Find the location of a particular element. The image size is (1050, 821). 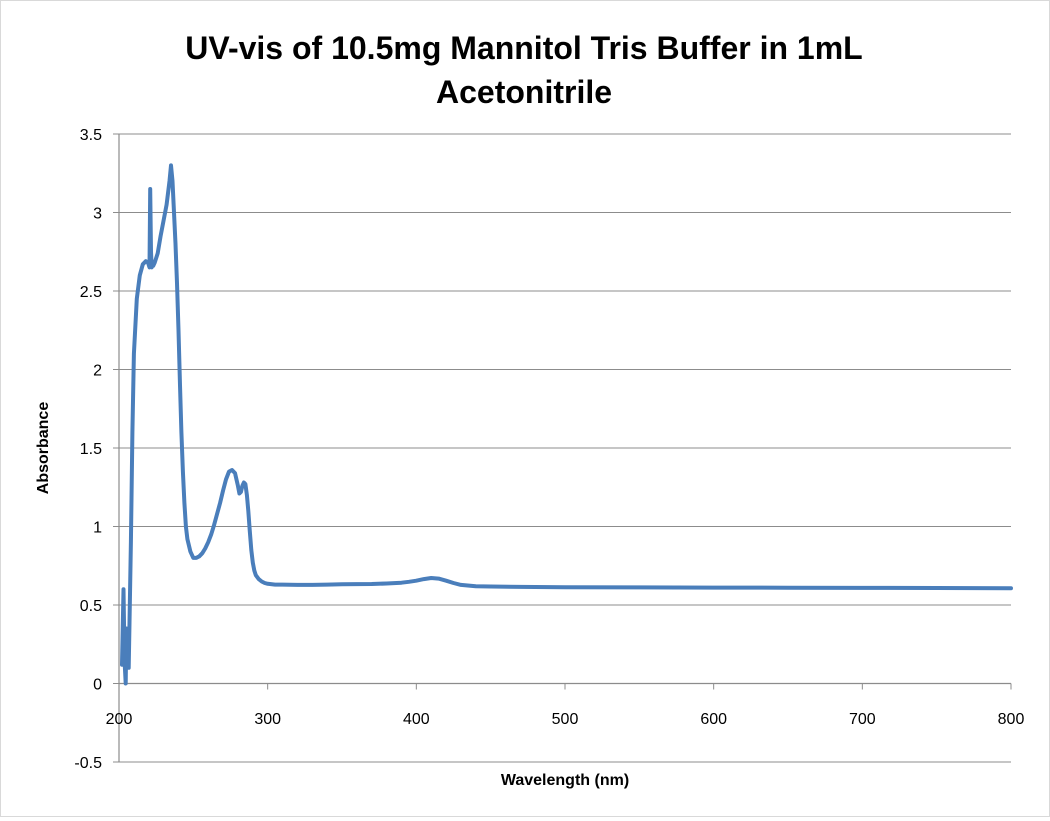

y-tick-label: 3 is located at coordinates (97, 214).